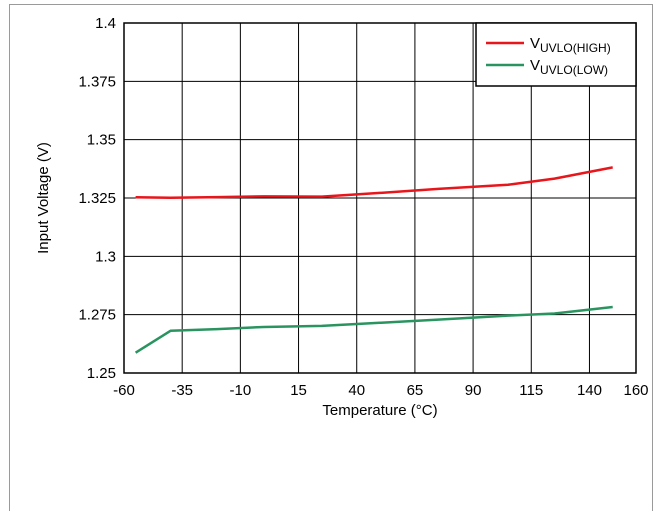  I want to click on x-tick-label: -60, so click(124, 390).